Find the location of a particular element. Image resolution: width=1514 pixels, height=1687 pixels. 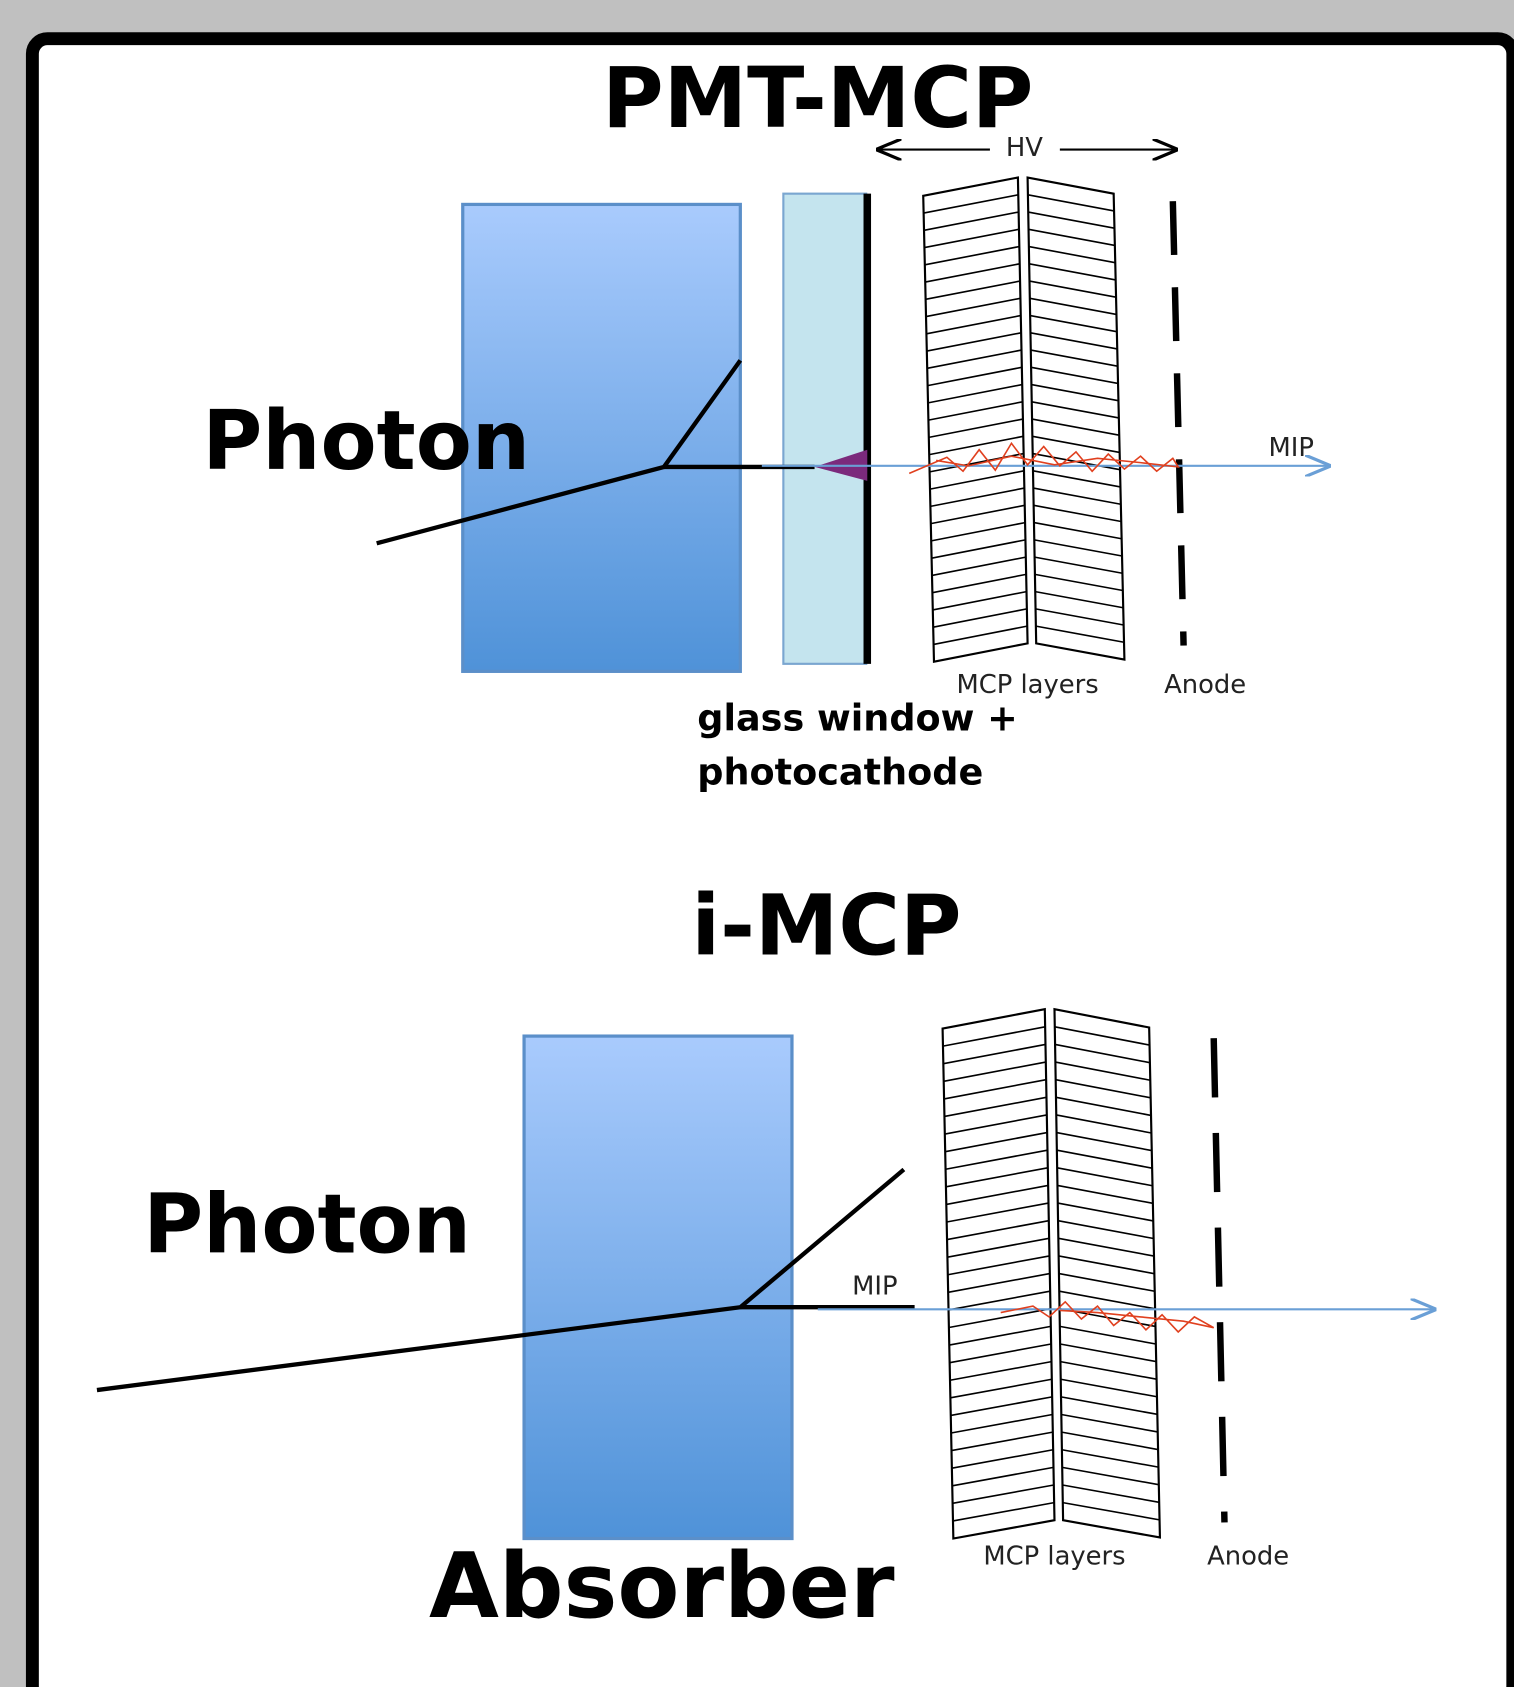

title: i-MCP is located at coordinates (826, 925).